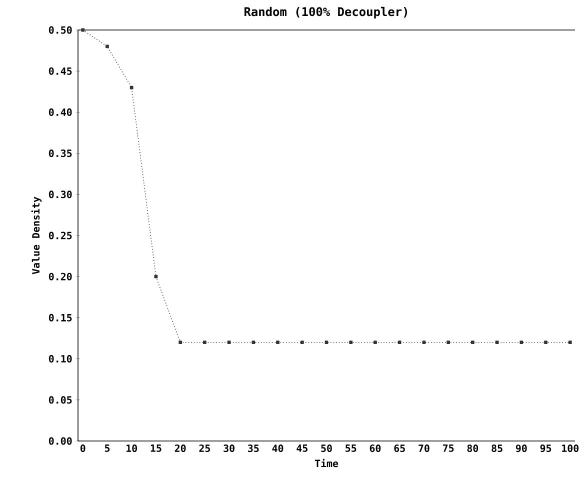 This screenshot has height=487, width=583. Describe the element at coordinates (60, 236) in the screenshot. I see `y-tick-label: 0.25` at that location.